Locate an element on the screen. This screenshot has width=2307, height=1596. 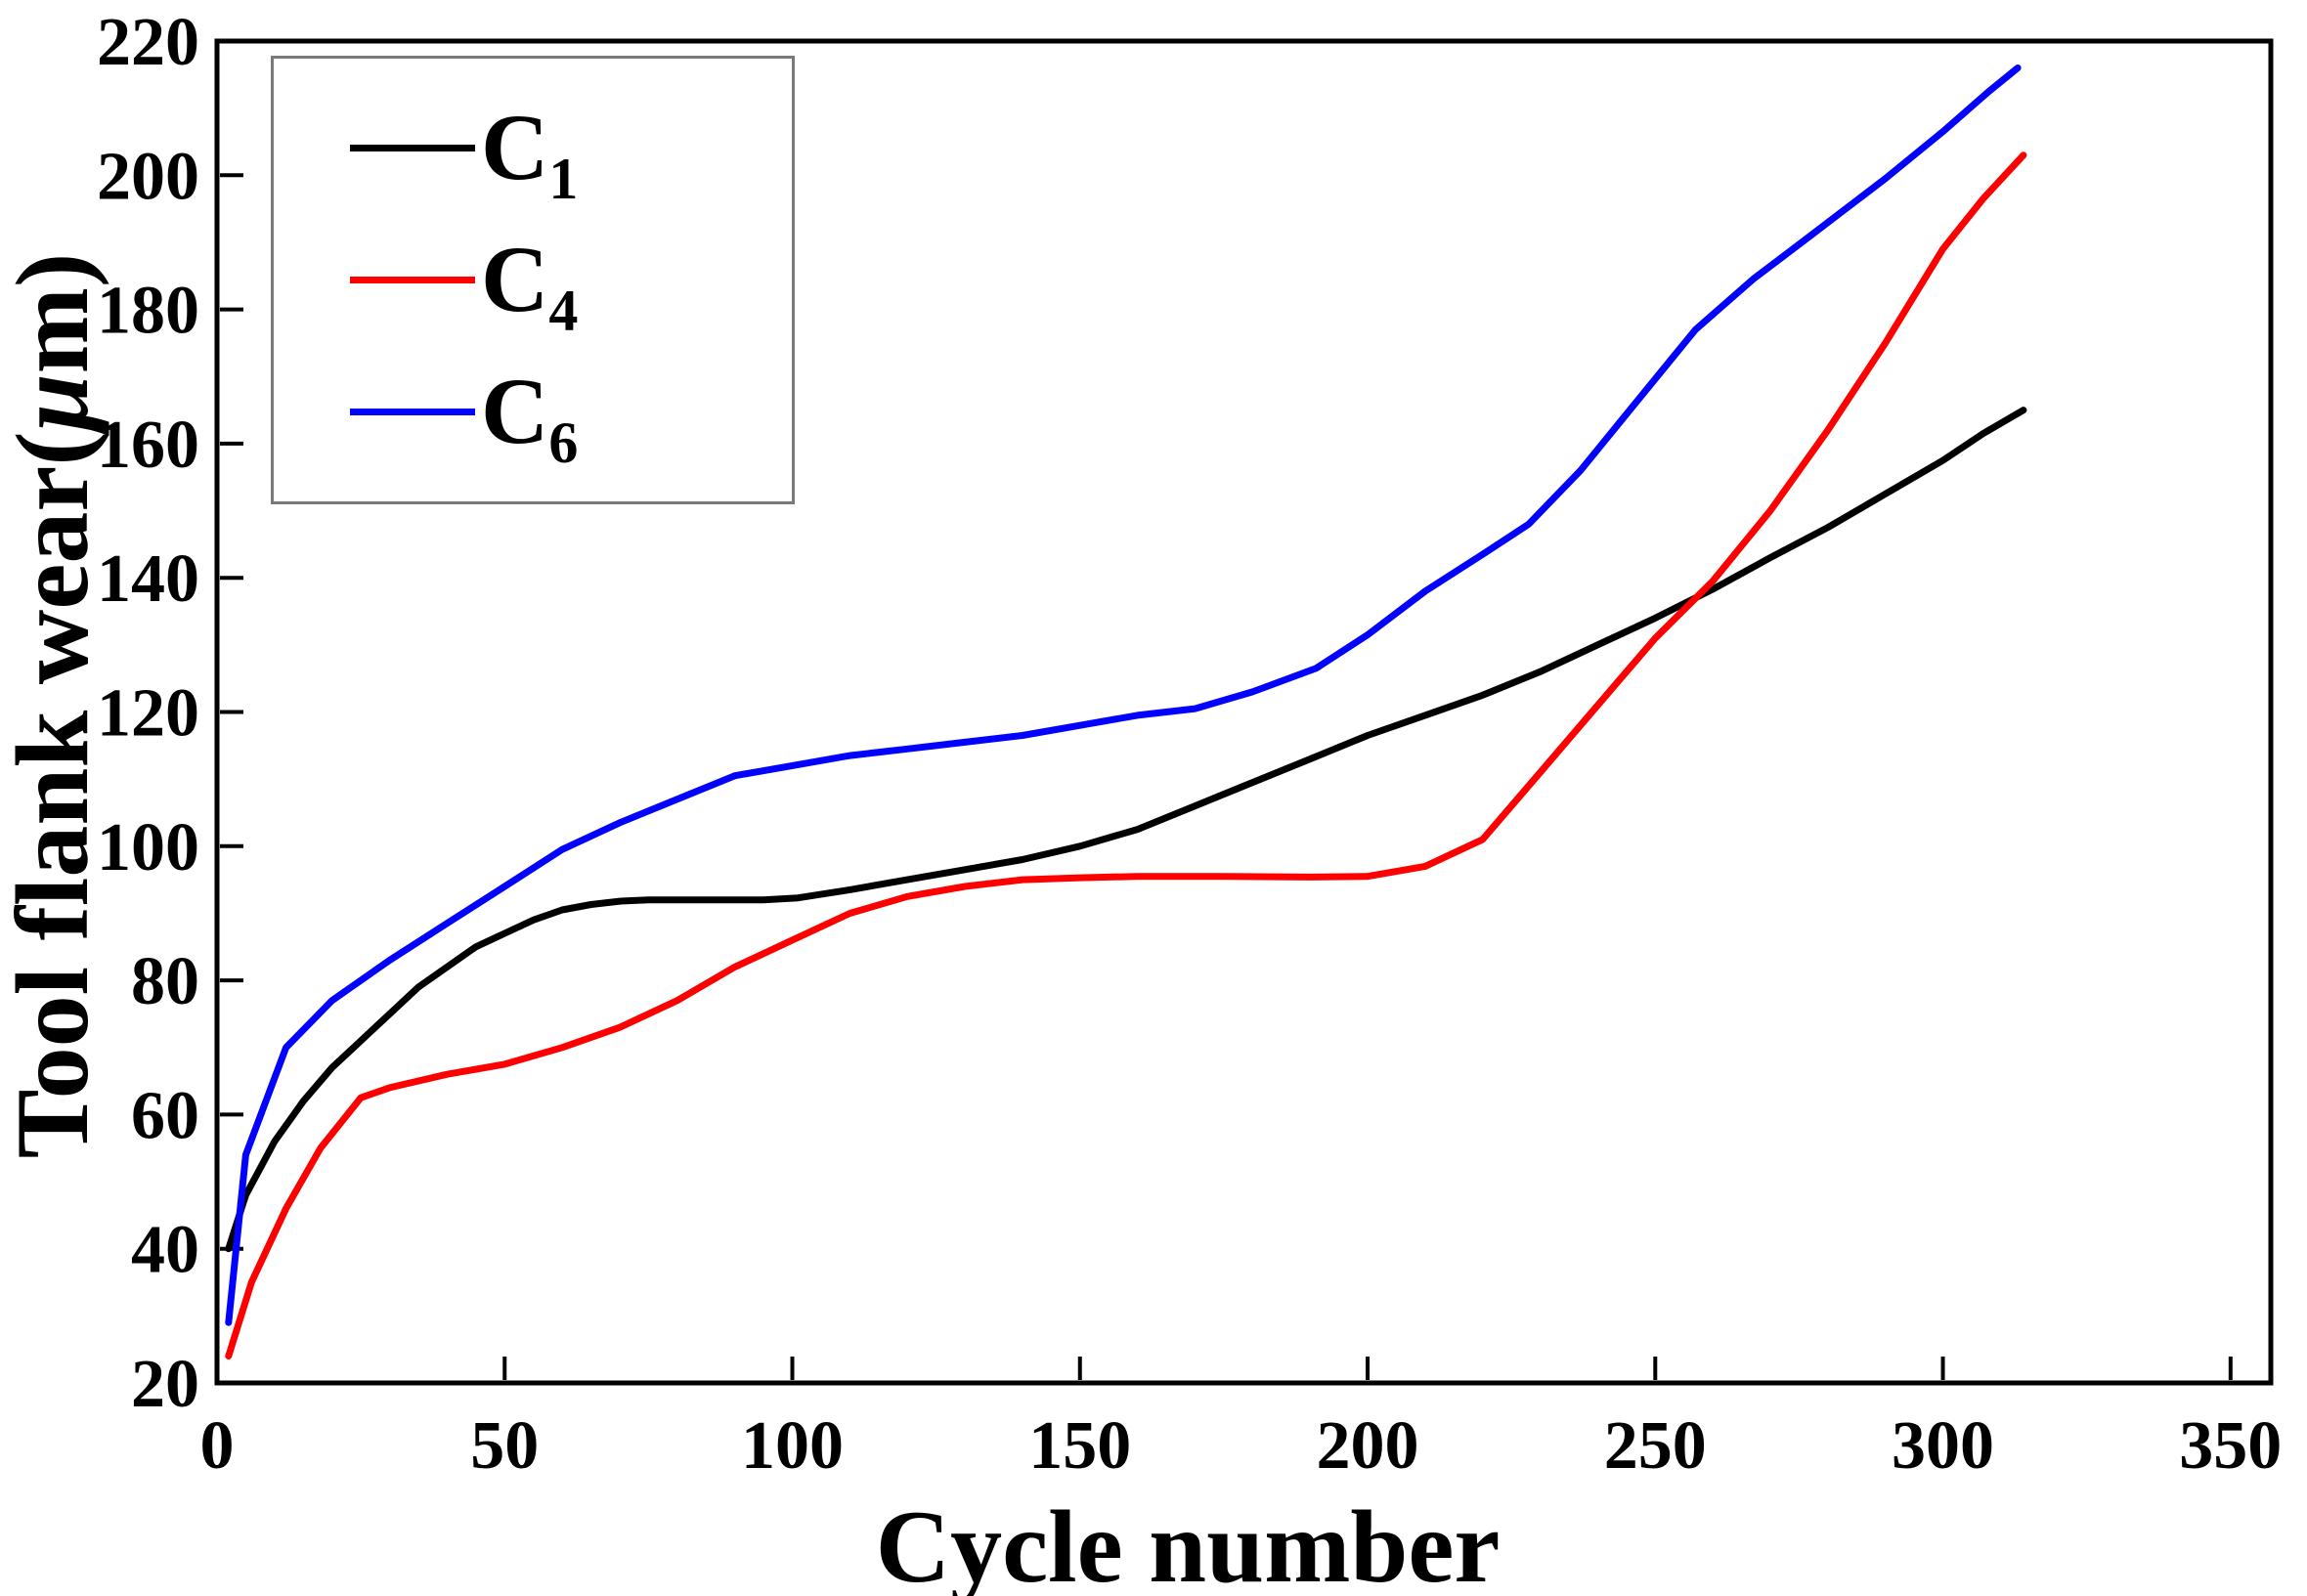
x-tick-label: 50 is located at coordinates (504, 1446).